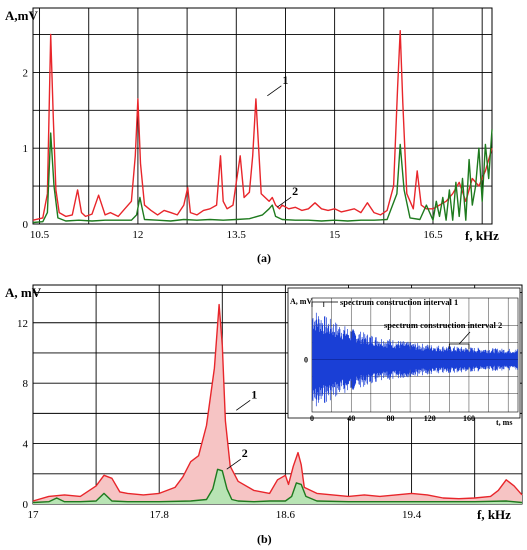  I want to click on x-tick-label: 18.6, so click(286, 515).